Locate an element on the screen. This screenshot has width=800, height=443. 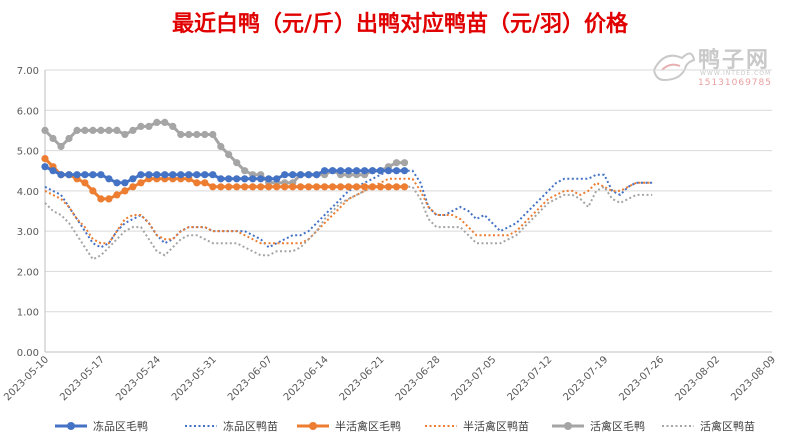
legend-item: 活禽区鸭苗 is located at coordinates (708, 426).